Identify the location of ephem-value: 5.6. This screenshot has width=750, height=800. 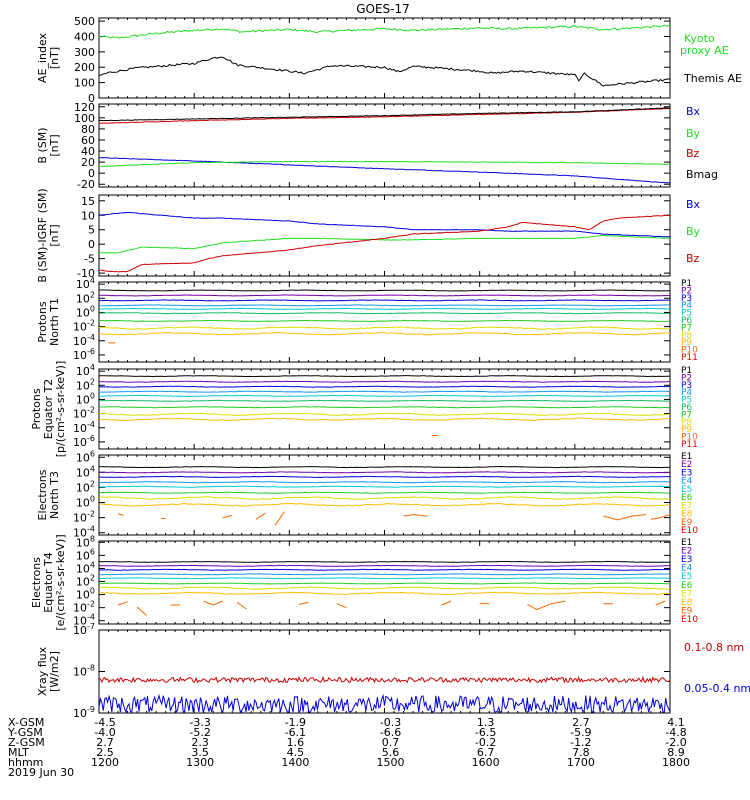
(391, 752).